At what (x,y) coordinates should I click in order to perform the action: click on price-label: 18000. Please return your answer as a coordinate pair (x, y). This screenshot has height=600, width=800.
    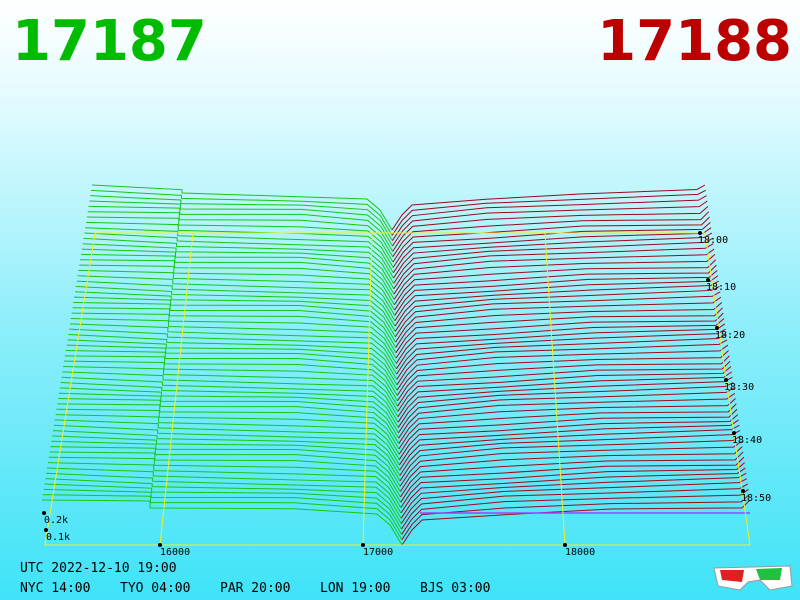
    Looking at the image, I should click on (580, 552).